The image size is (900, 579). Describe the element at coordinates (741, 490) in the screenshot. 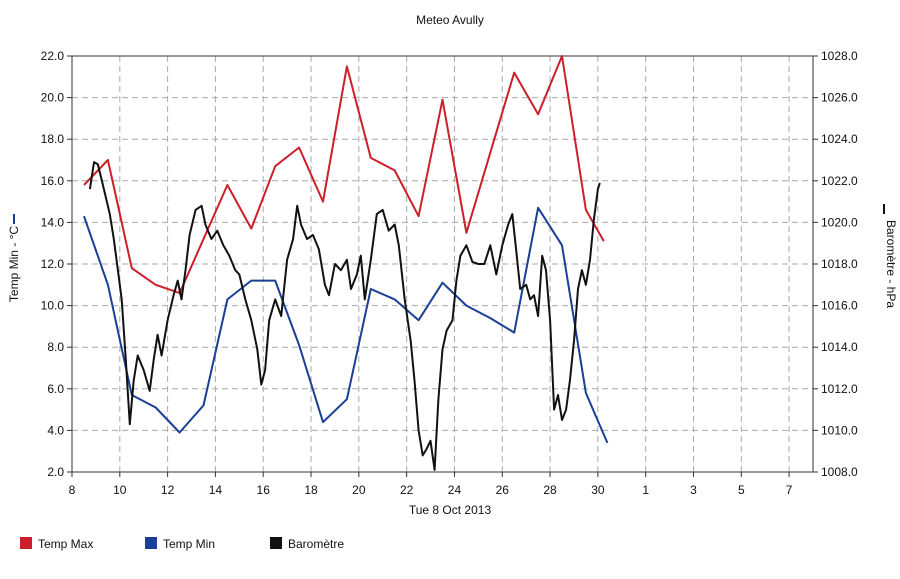

I see `x-tick-label: 5` at that location.